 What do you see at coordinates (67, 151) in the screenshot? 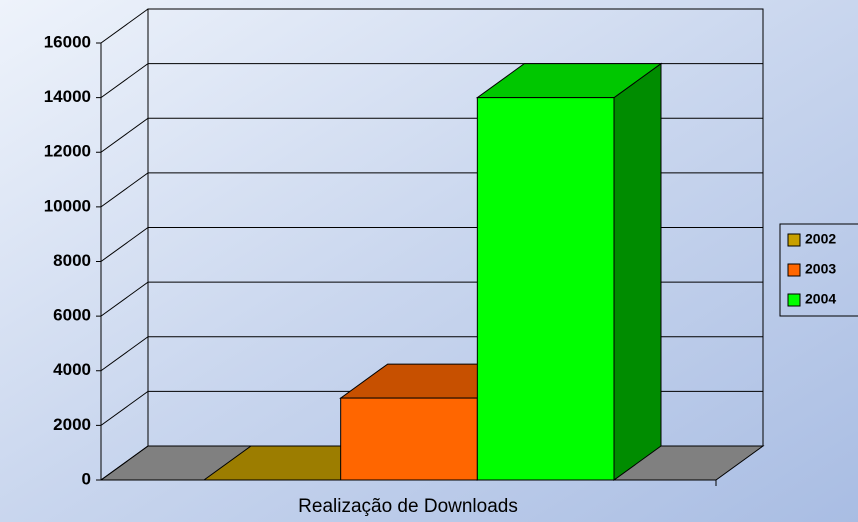
I see `y-tick-label: 12000` at bounding box center [67, 151].